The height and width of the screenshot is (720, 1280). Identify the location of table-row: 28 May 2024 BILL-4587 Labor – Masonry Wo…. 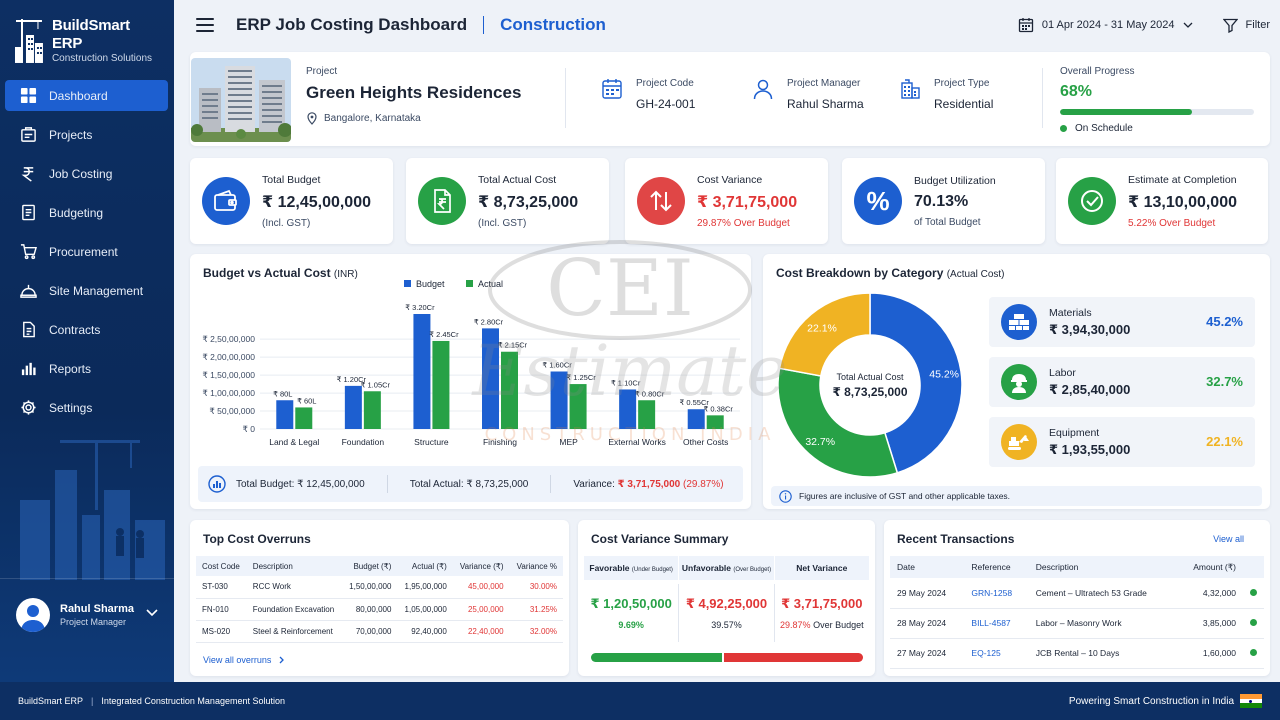
(1077, 623).